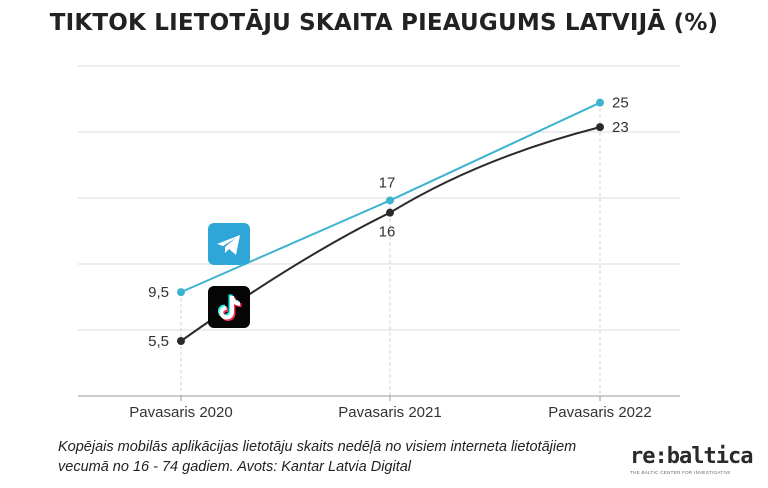 This screenshot has width=768, height=488. I want to click on data-label: 9,5, so click(158, 292).